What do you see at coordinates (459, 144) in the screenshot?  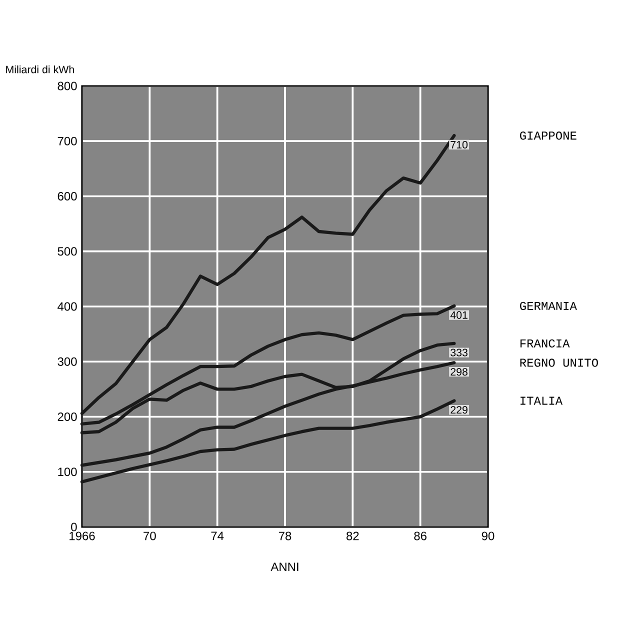 I see `data-label: 710` at bounding box center [459, 144].